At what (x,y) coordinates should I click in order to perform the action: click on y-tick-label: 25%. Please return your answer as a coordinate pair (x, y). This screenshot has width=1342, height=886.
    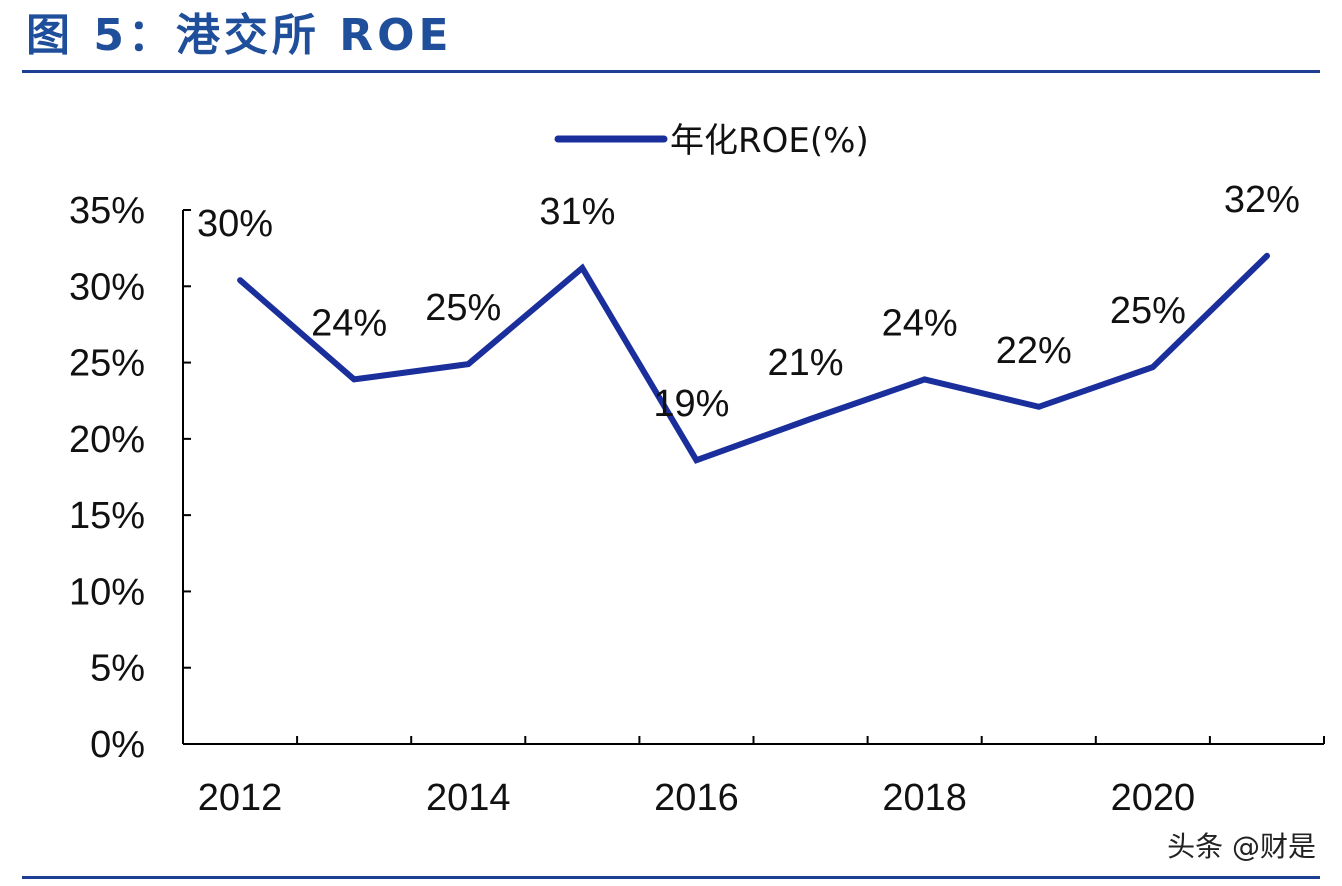
    Looking at the image, I should click on (107, 364).